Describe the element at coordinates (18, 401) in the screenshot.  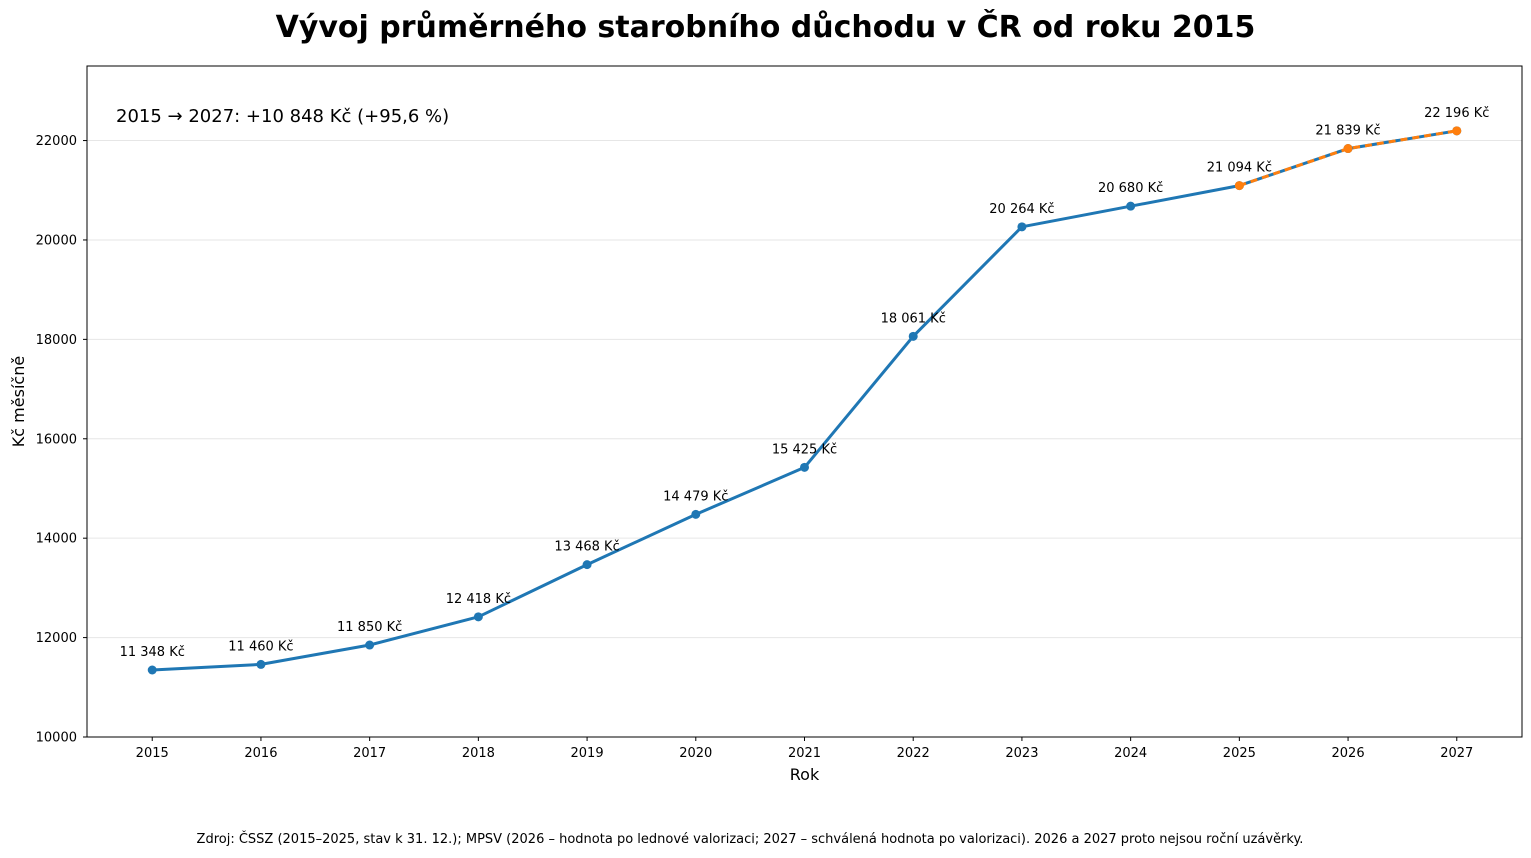
I see `y-axis-label: Kč měsíčně` at that location.